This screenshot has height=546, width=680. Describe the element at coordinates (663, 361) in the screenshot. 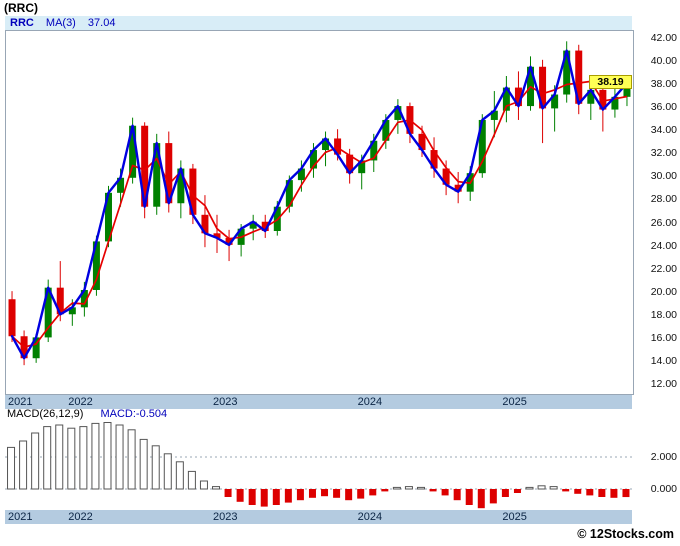

I see `y-axis-label: 14.00` at that location.